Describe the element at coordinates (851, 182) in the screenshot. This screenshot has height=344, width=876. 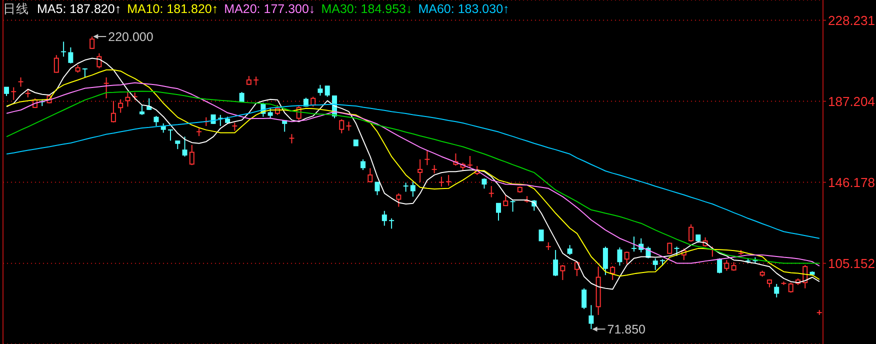
I see `y-tick-label: 146.178` at that location.